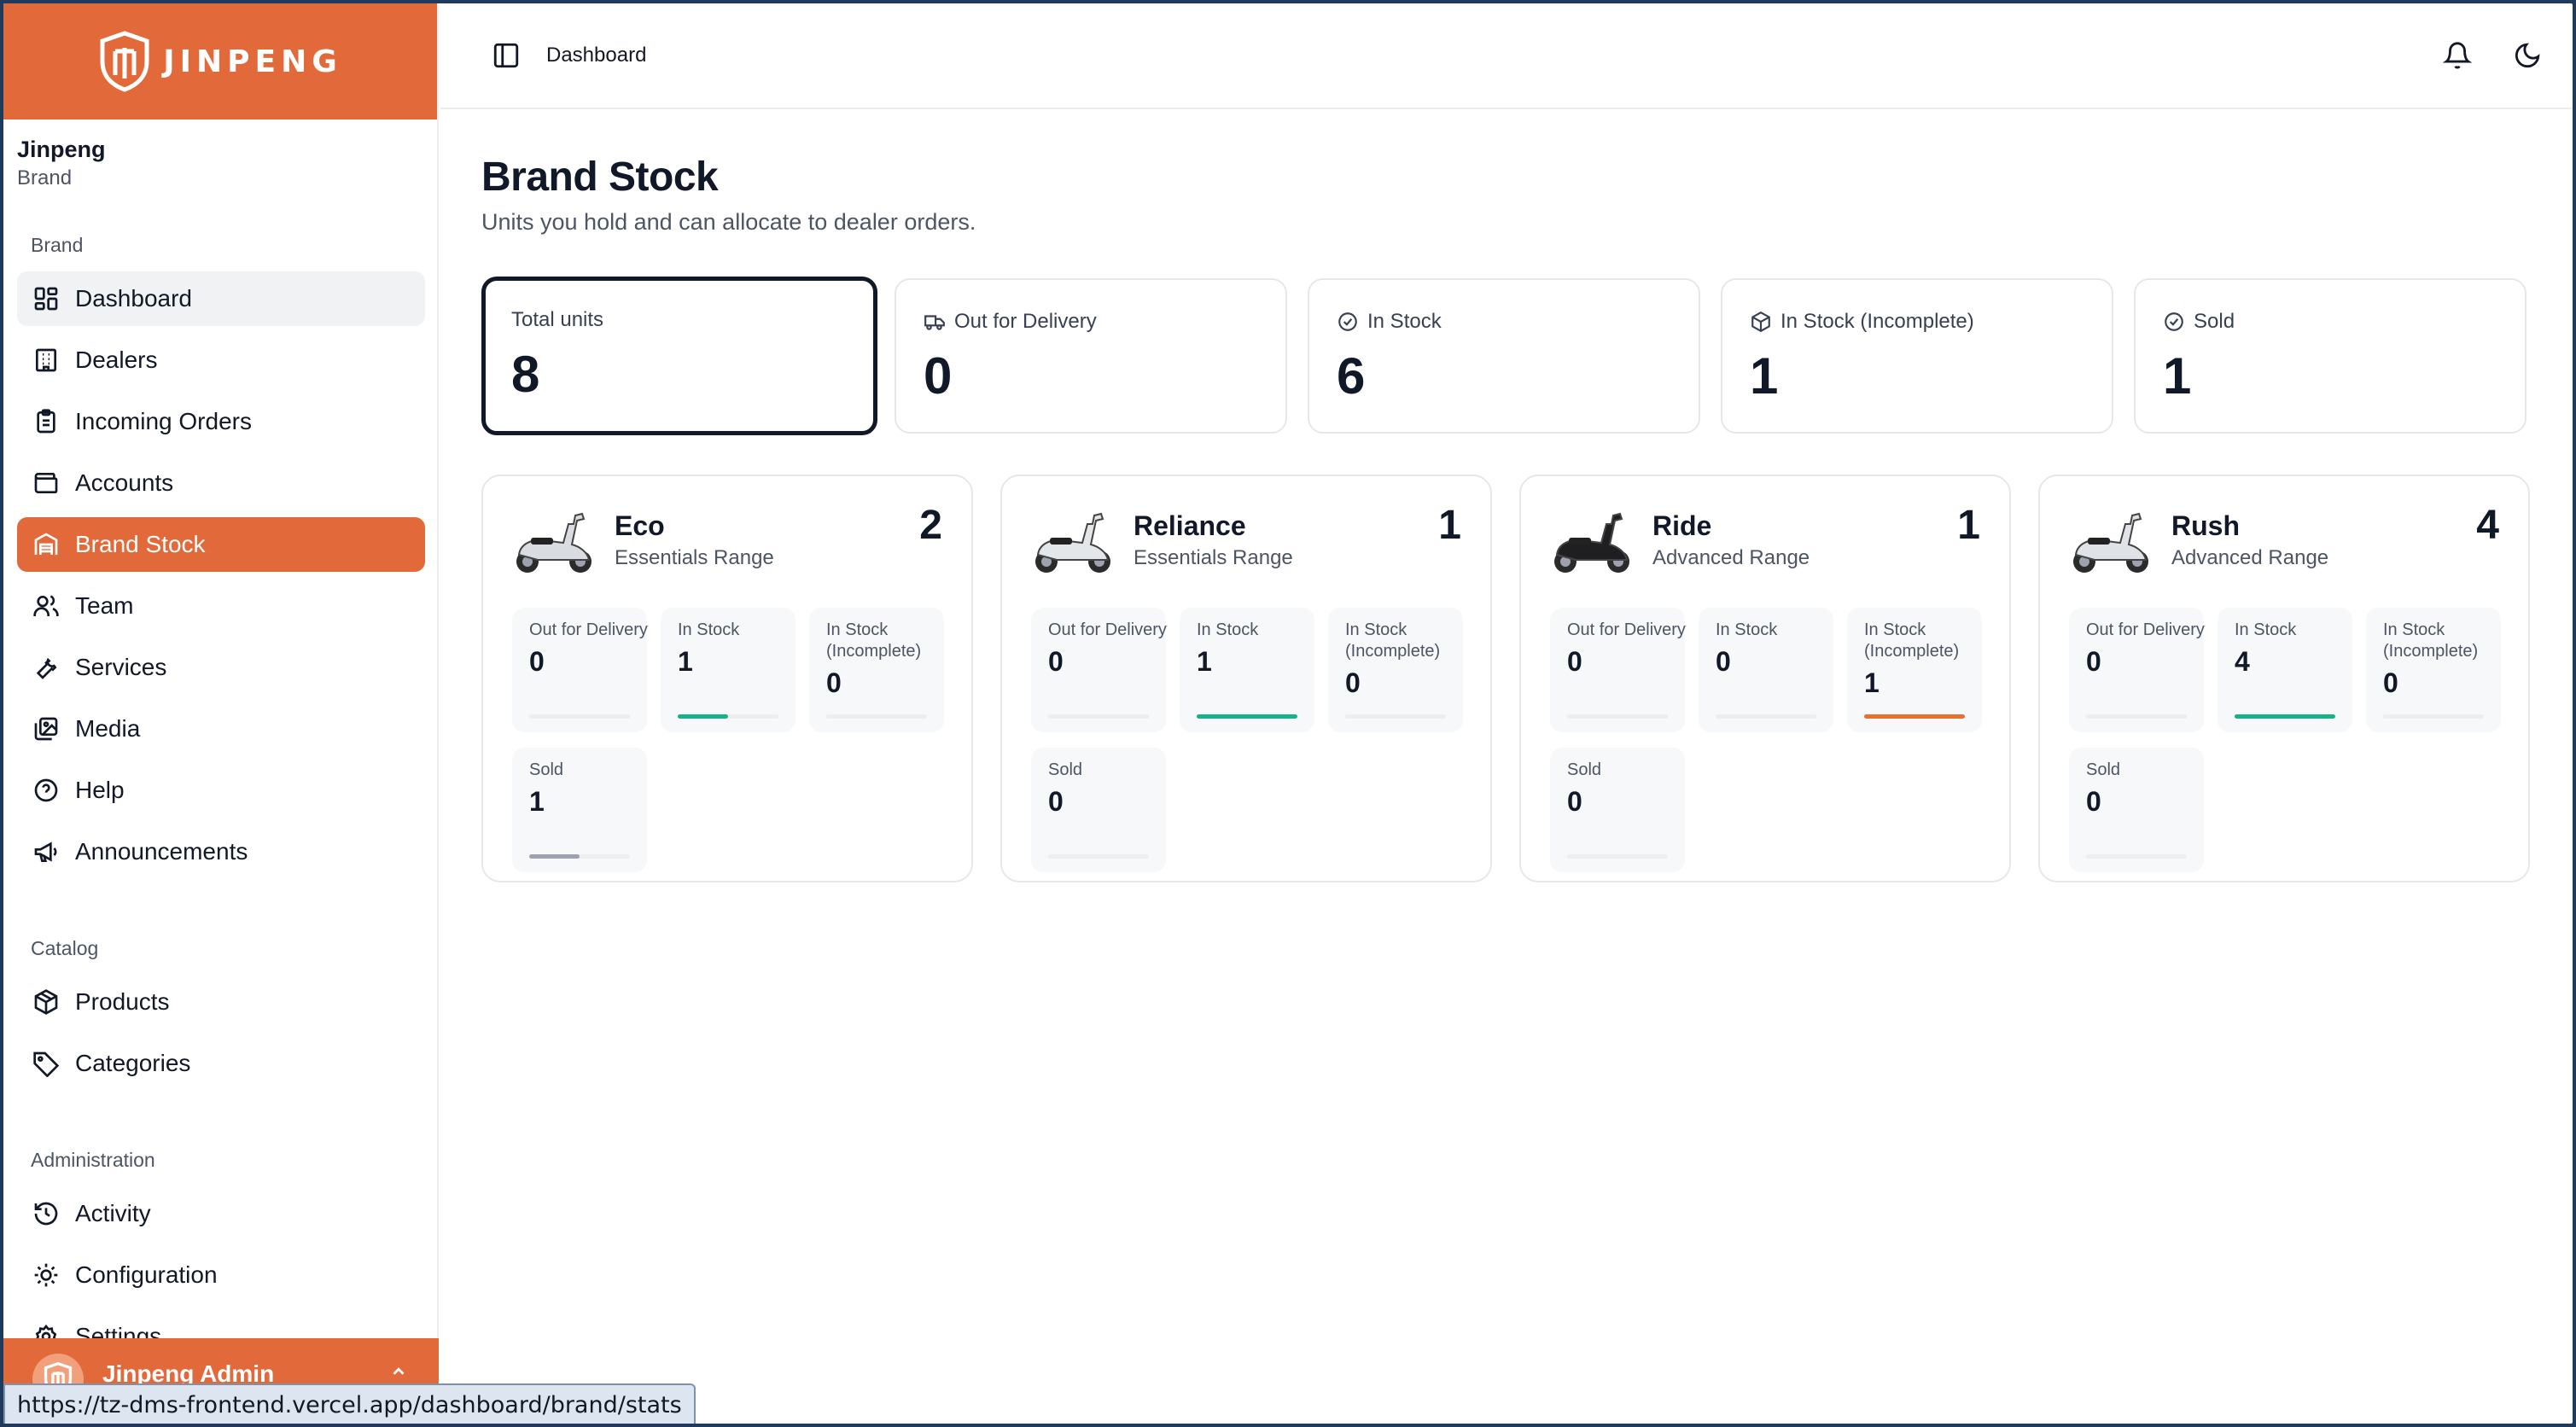 The image size is (2576, 1427). What do you see at coordinates (2330, 356) in the screenshot?
I see `stat-card-sold: Sold 1` at bounding box center [2330, 356].